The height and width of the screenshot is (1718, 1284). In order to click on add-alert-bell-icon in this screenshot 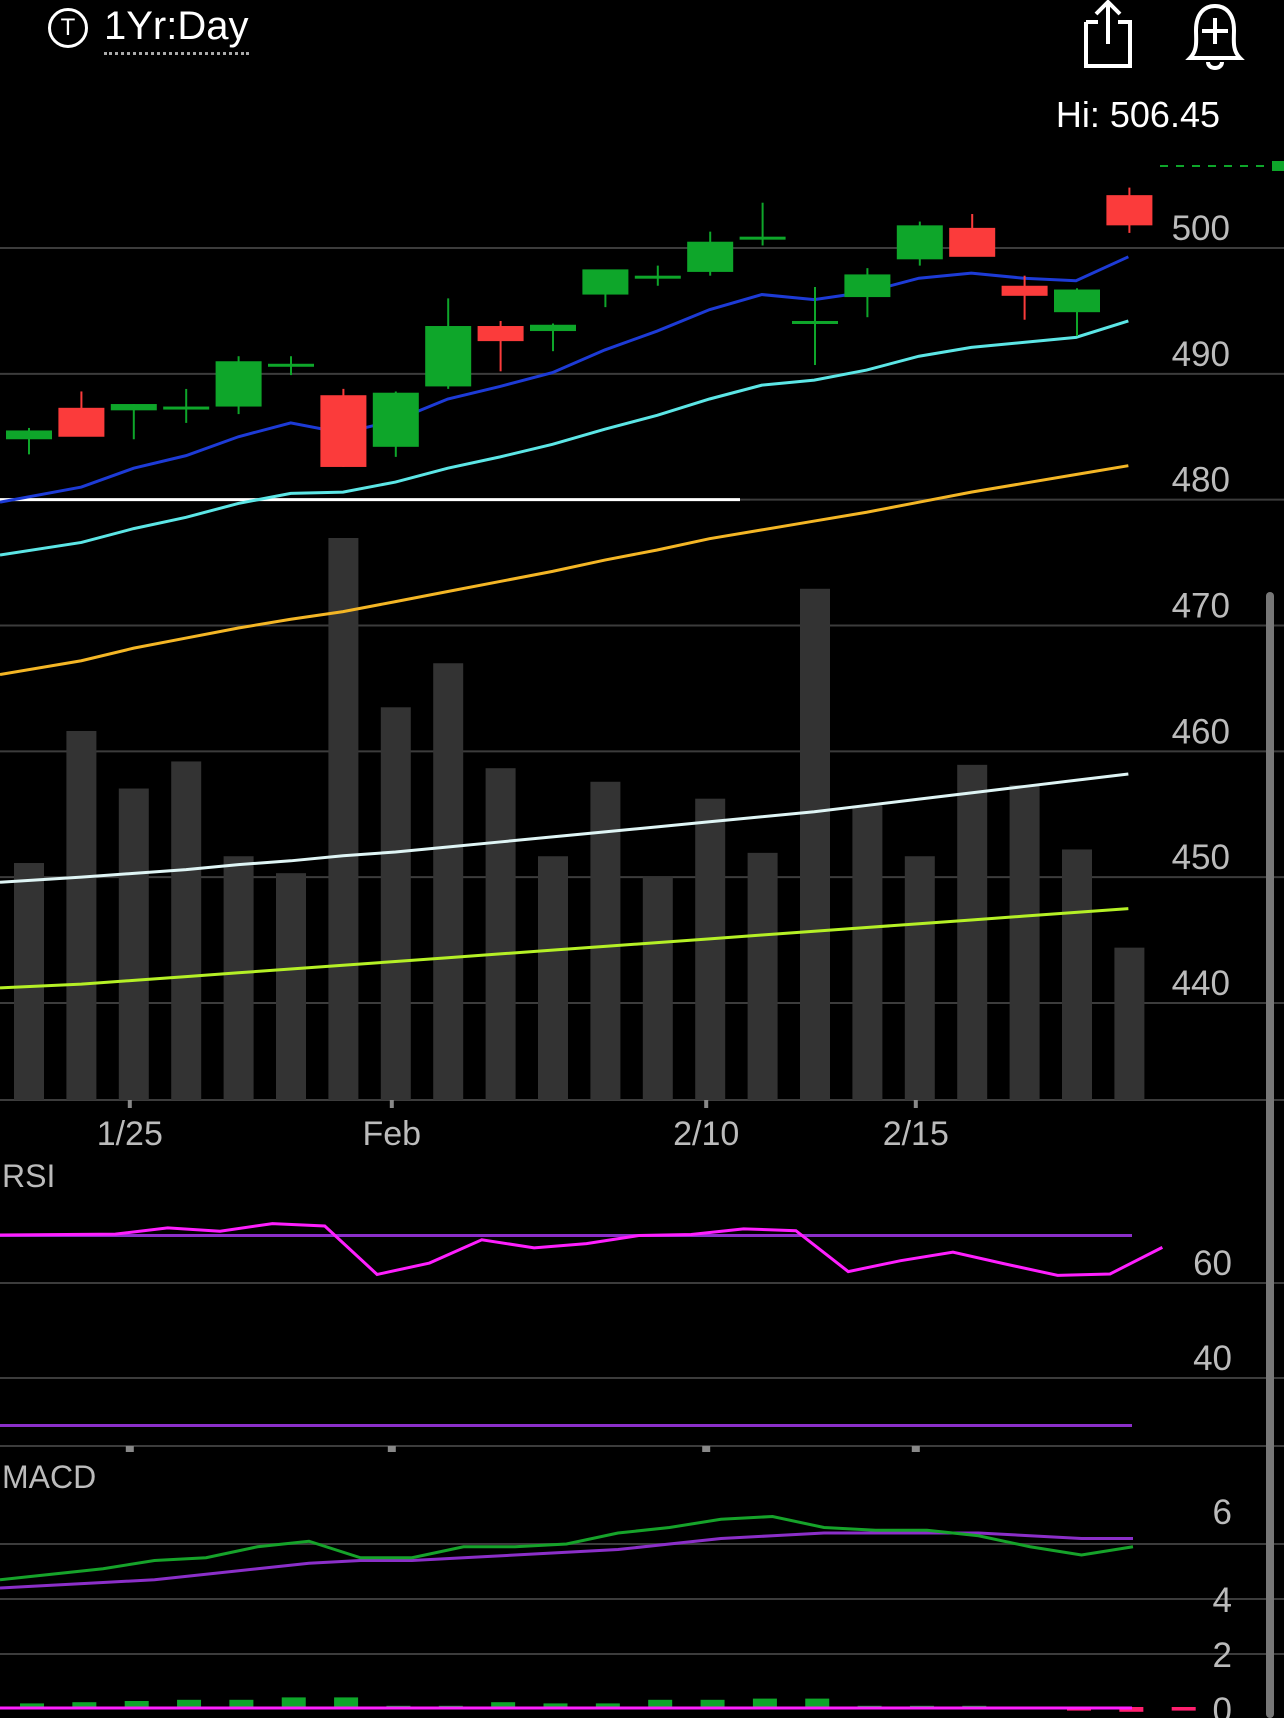, I will do `click(1215, 36)`.